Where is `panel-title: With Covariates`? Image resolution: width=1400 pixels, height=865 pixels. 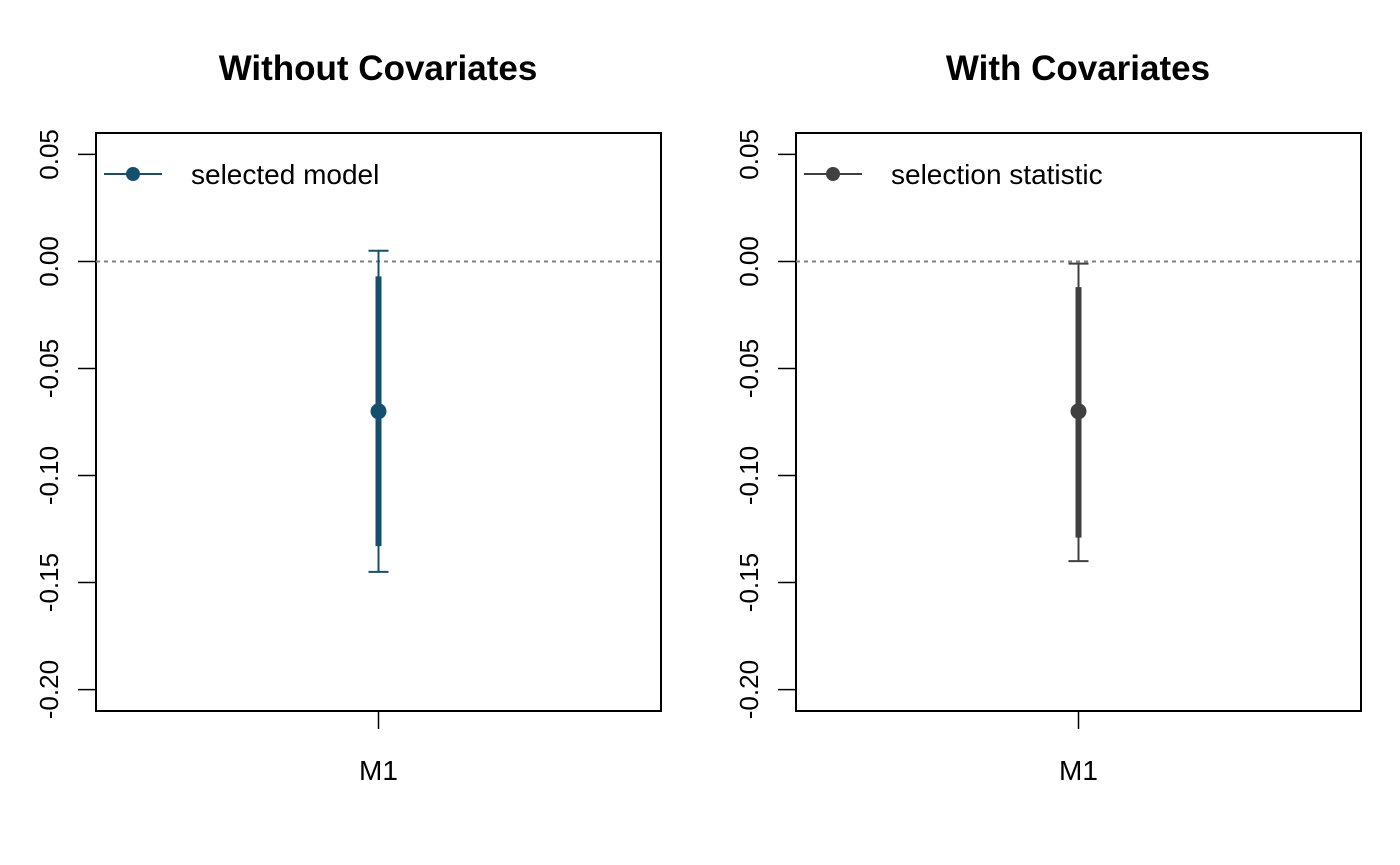 panel-title: With Covariates is located at coordinates (1078, 68).